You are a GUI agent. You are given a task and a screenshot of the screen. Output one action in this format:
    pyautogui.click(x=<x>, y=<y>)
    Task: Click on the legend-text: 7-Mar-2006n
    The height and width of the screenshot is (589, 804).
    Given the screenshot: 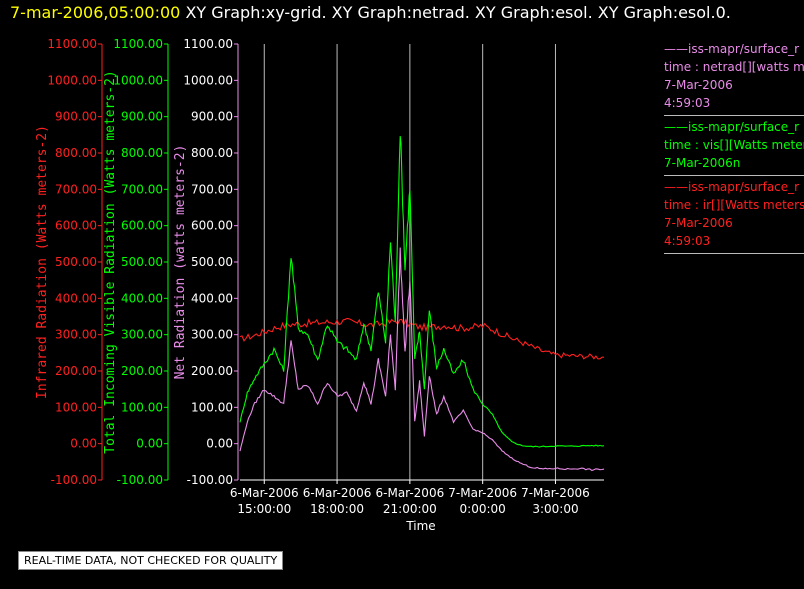 What is the action you would take?
    pyautogui.click(x=702, y=163)
    